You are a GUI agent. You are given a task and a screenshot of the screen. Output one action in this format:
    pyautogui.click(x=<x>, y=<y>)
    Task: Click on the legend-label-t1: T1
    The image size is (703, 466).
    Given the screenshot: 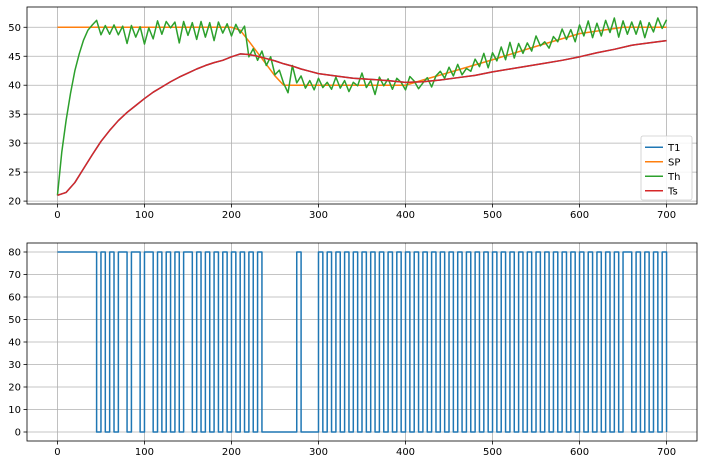 What is the action you would take?
    pyautogui.click(x=673, y=148)
    